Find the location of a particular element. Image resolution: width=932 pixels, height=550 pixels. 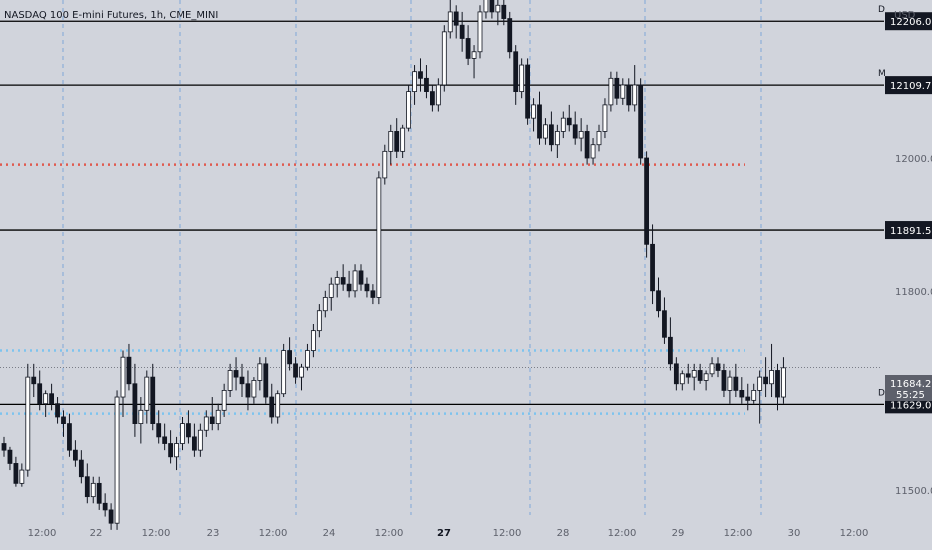

time-label: 22 is located at coordinates (96, 533).